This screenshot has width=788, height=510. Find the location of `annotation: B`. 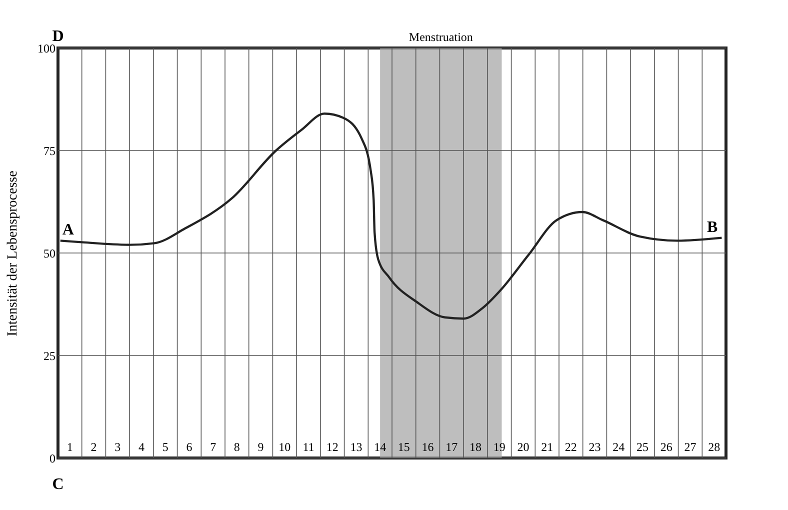

annotation: B is located at coordinates (712, 227).